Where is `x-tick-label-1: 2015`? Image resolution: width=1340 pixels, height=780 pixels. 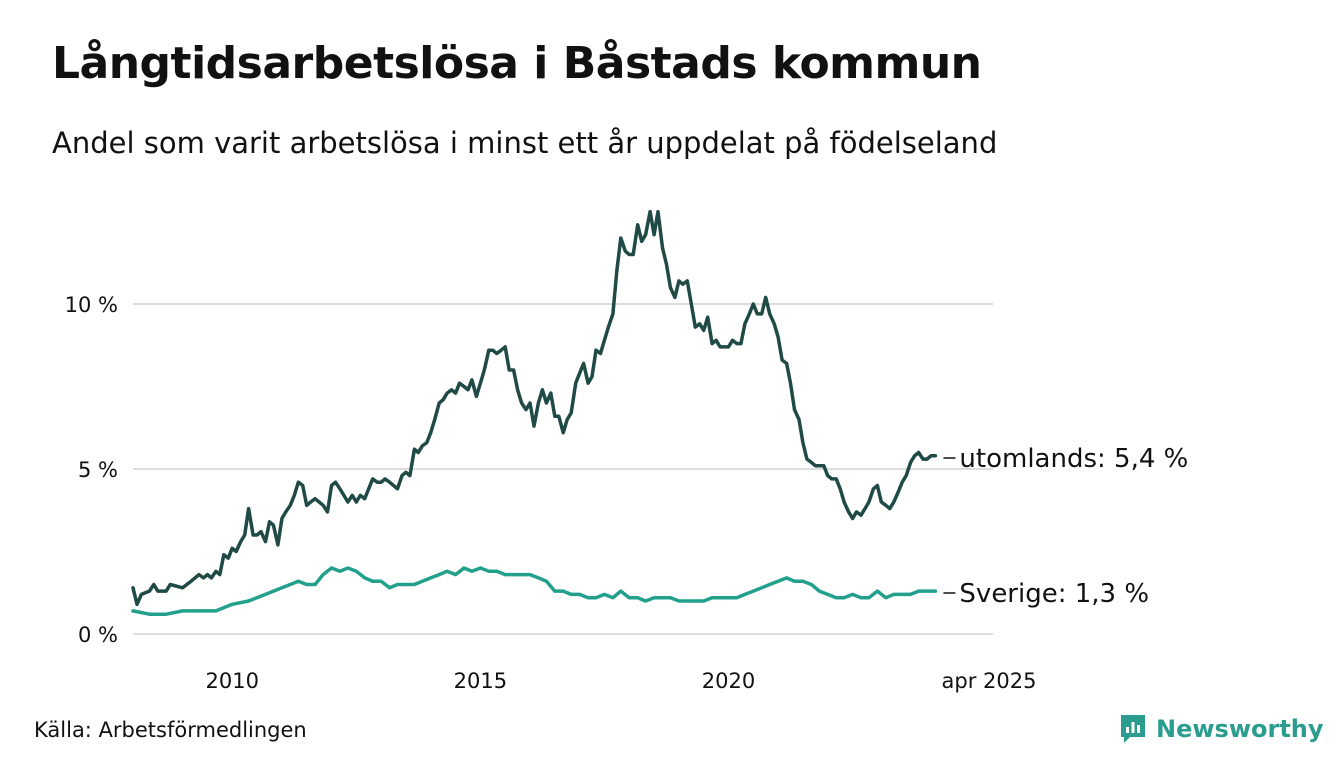
x-tick-label-1: 2015 is located at coordinates (480, 681).